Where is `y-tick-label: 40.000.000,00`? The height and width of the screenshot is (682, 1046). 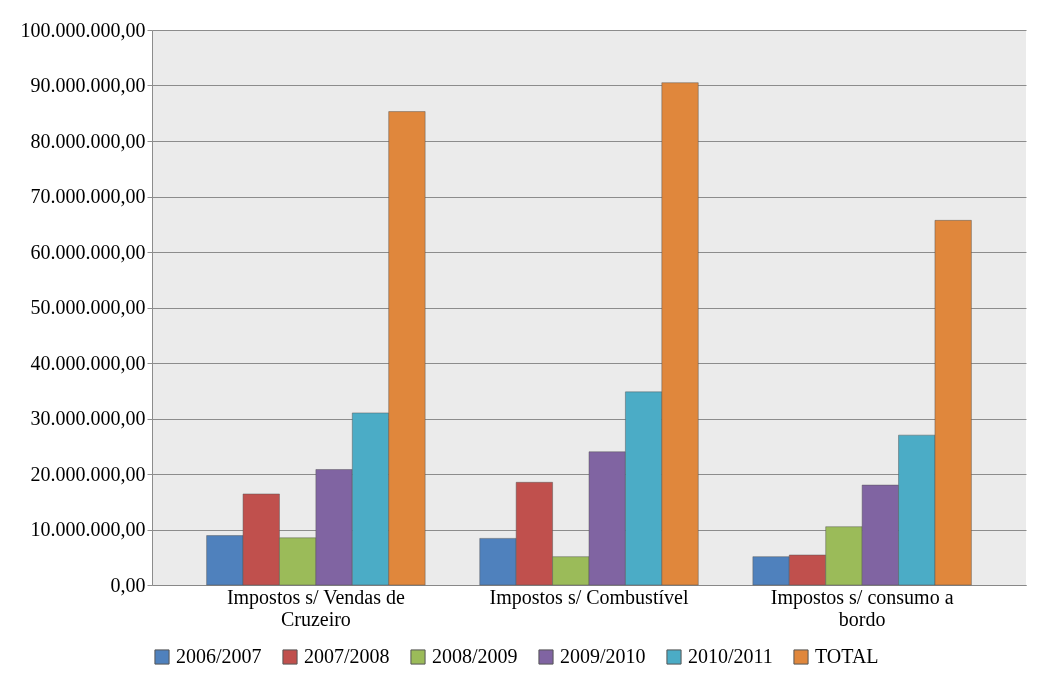
y-tick-label: 40.000.000,00 is located at coordinates (88, 362).